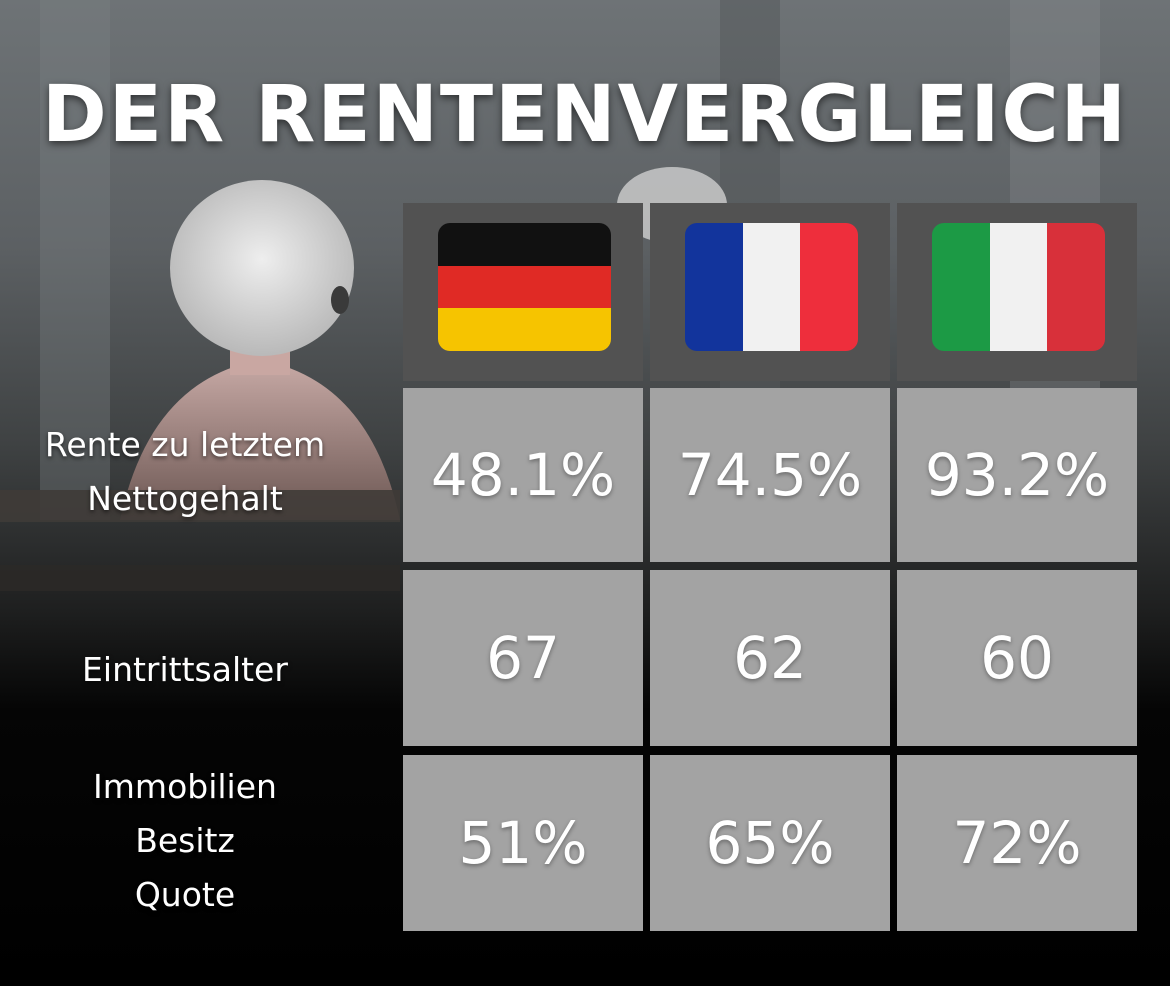 The image size is (1170, 986). Describe the element at coordinates (770, 843) in the screenshot. I see `value-cell-france: 65%` at that location.